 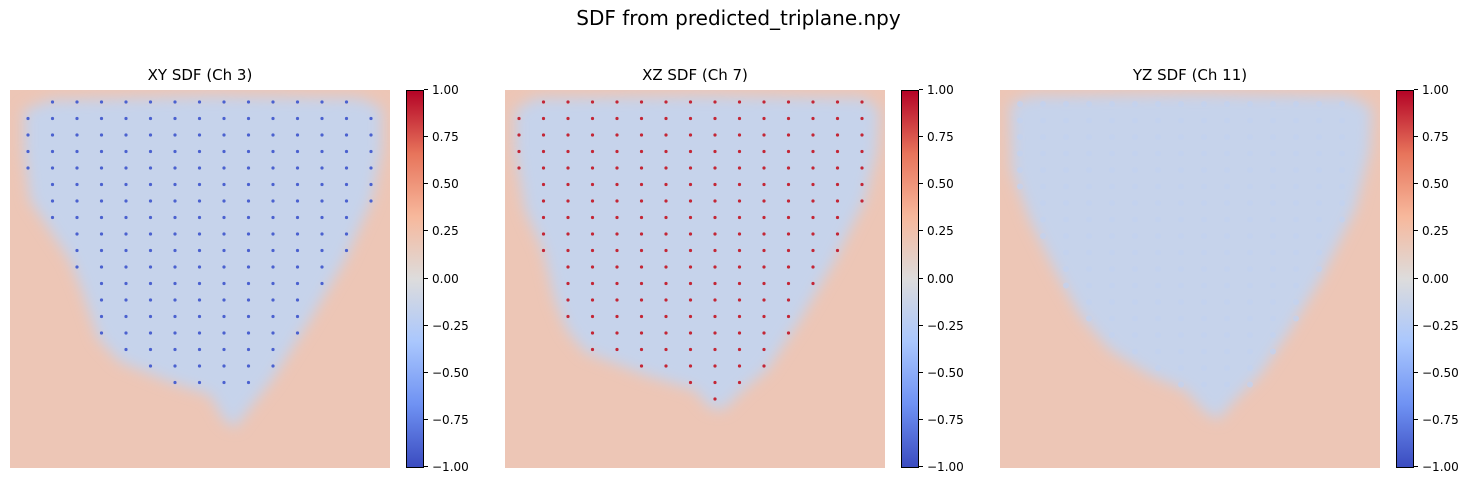 I want to click on colorbar-tick-label: −0.50, so click(x=1440, y=372).